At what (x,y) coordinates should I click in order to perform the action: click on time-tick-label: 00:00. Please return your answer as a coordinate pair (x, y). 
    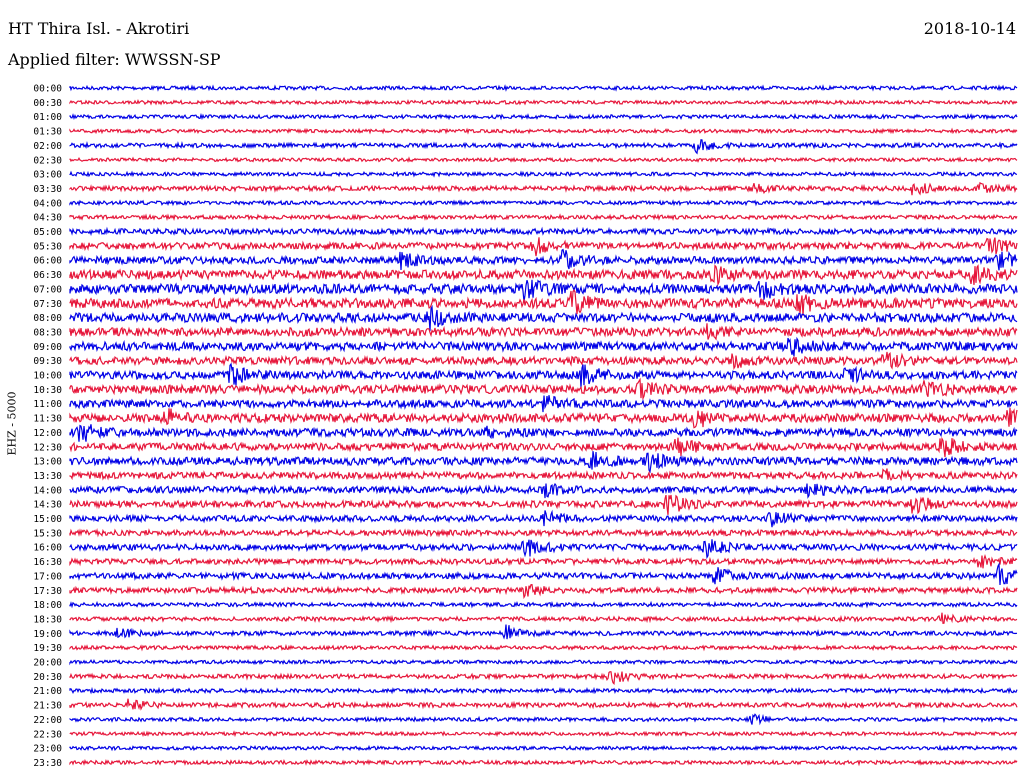
    Looking at the image, I should click on (47, 89).